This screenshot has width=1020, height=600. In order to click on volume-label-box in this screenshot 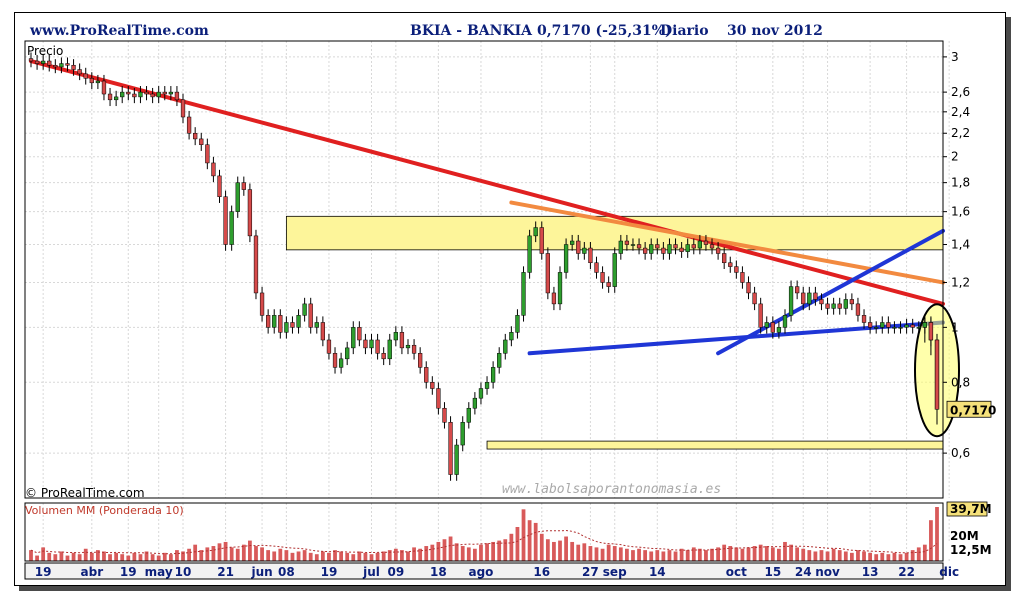, I will do `click(967, 509)`.